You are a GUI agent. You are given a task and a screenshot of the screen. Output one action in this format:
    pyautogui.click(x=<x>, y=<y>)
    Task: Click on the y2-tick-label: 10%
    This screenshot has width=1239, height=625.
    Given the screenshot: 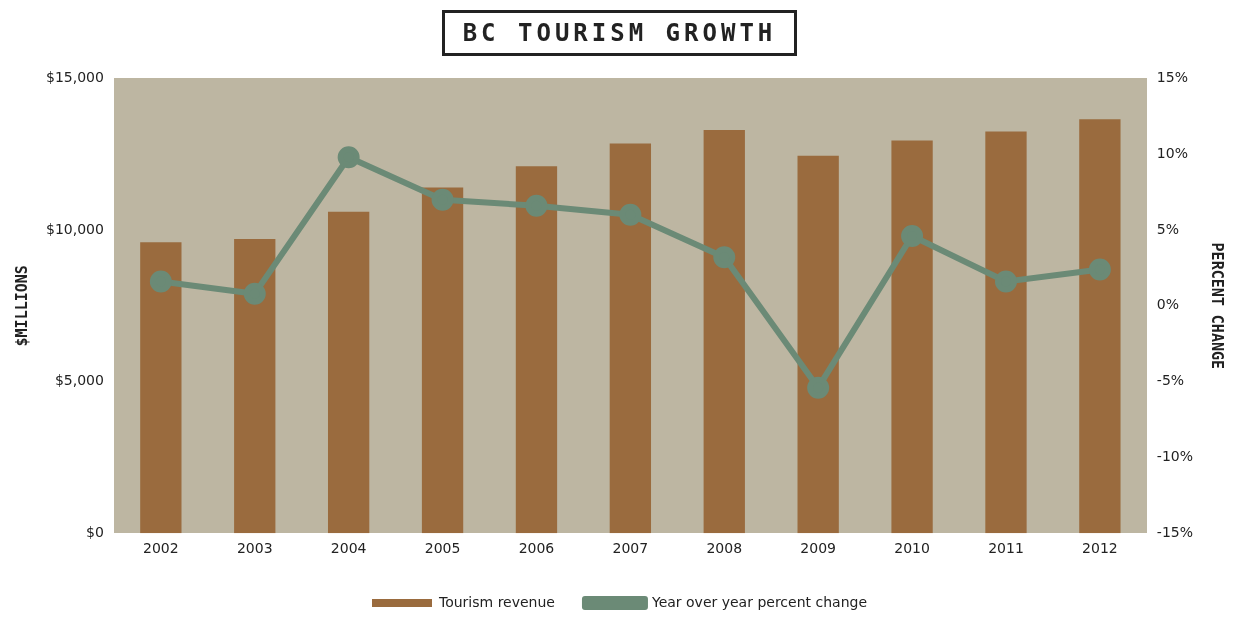 What is the action you would take?
    pyautogui.click(x=1172, y=152)
    